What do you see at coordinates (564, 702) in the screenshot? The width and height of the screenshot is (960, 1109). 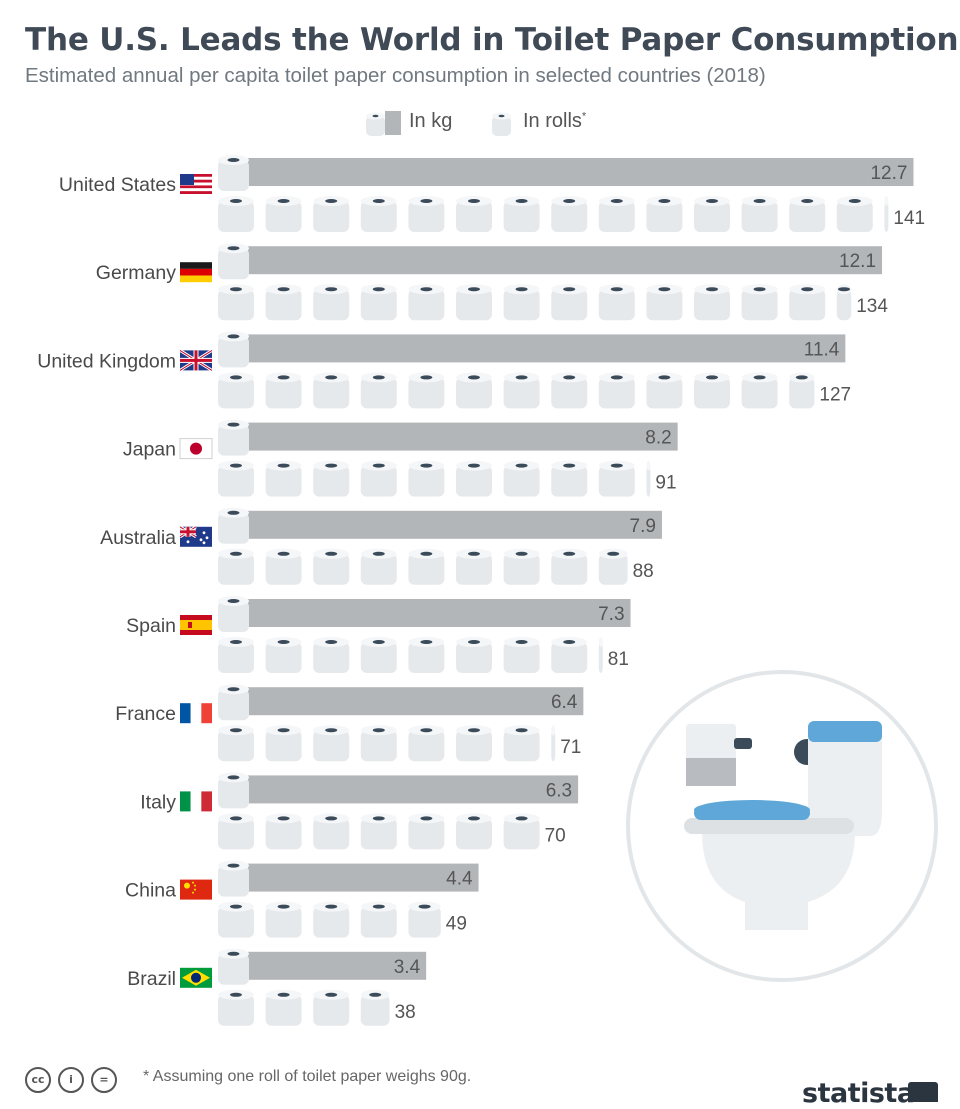 I see `value-label-kg: 6.4` at bounding box center [564, 702].